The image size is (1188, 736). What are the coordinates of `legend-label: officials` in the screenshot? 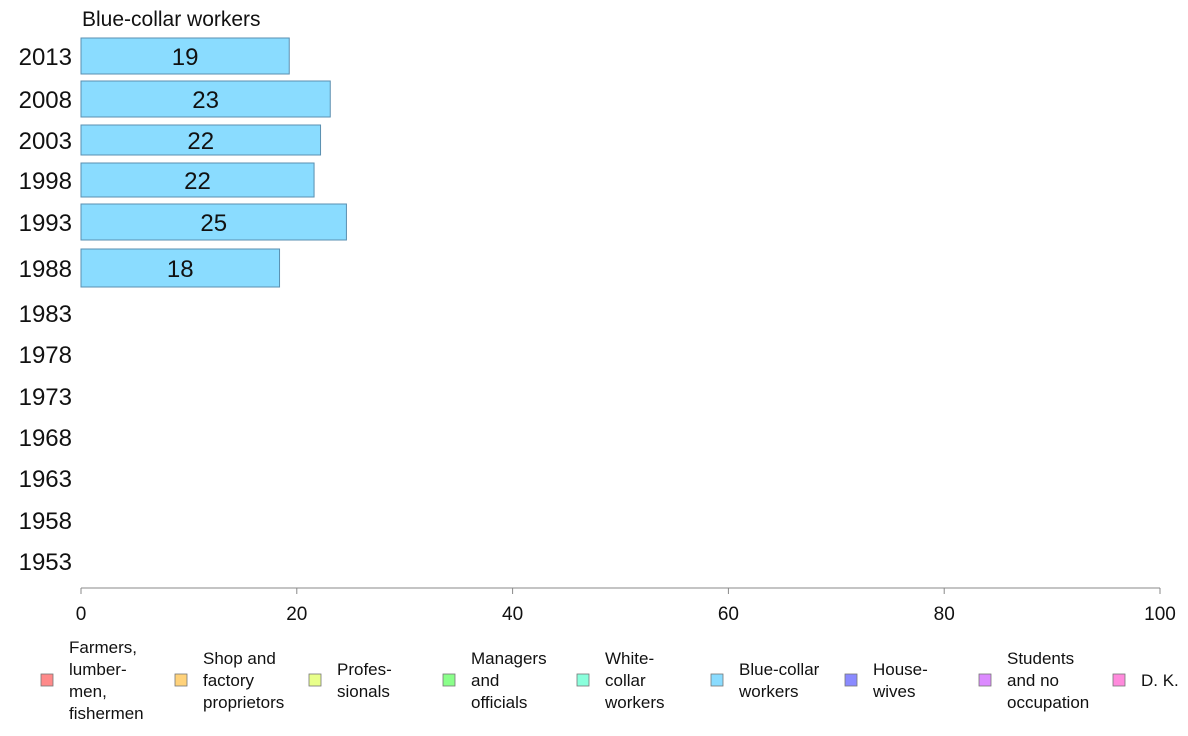 It's located at (499, 702).